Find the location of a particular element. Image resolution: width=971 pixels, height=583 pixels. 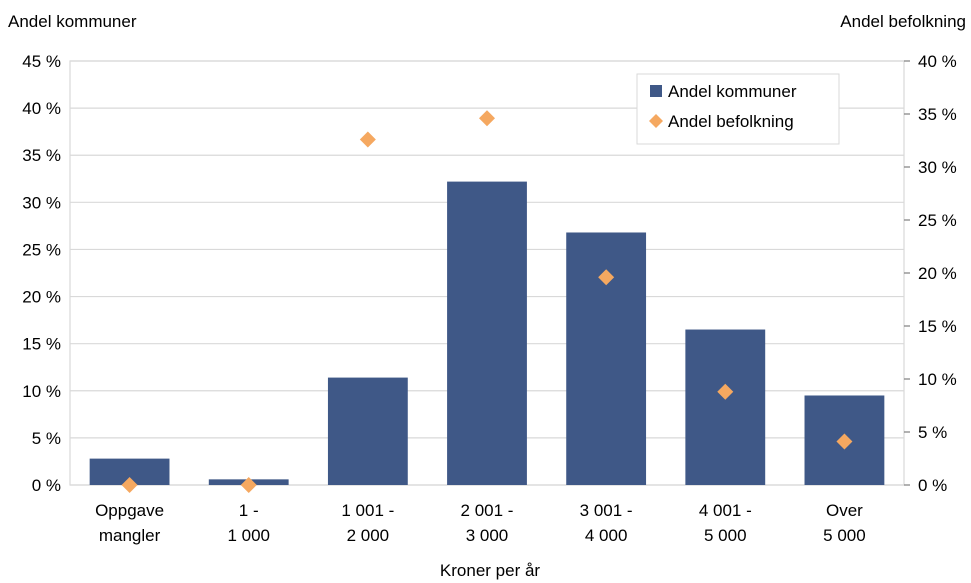

right-axis-tick-label: 20 % is located at coordinates (937, 273).